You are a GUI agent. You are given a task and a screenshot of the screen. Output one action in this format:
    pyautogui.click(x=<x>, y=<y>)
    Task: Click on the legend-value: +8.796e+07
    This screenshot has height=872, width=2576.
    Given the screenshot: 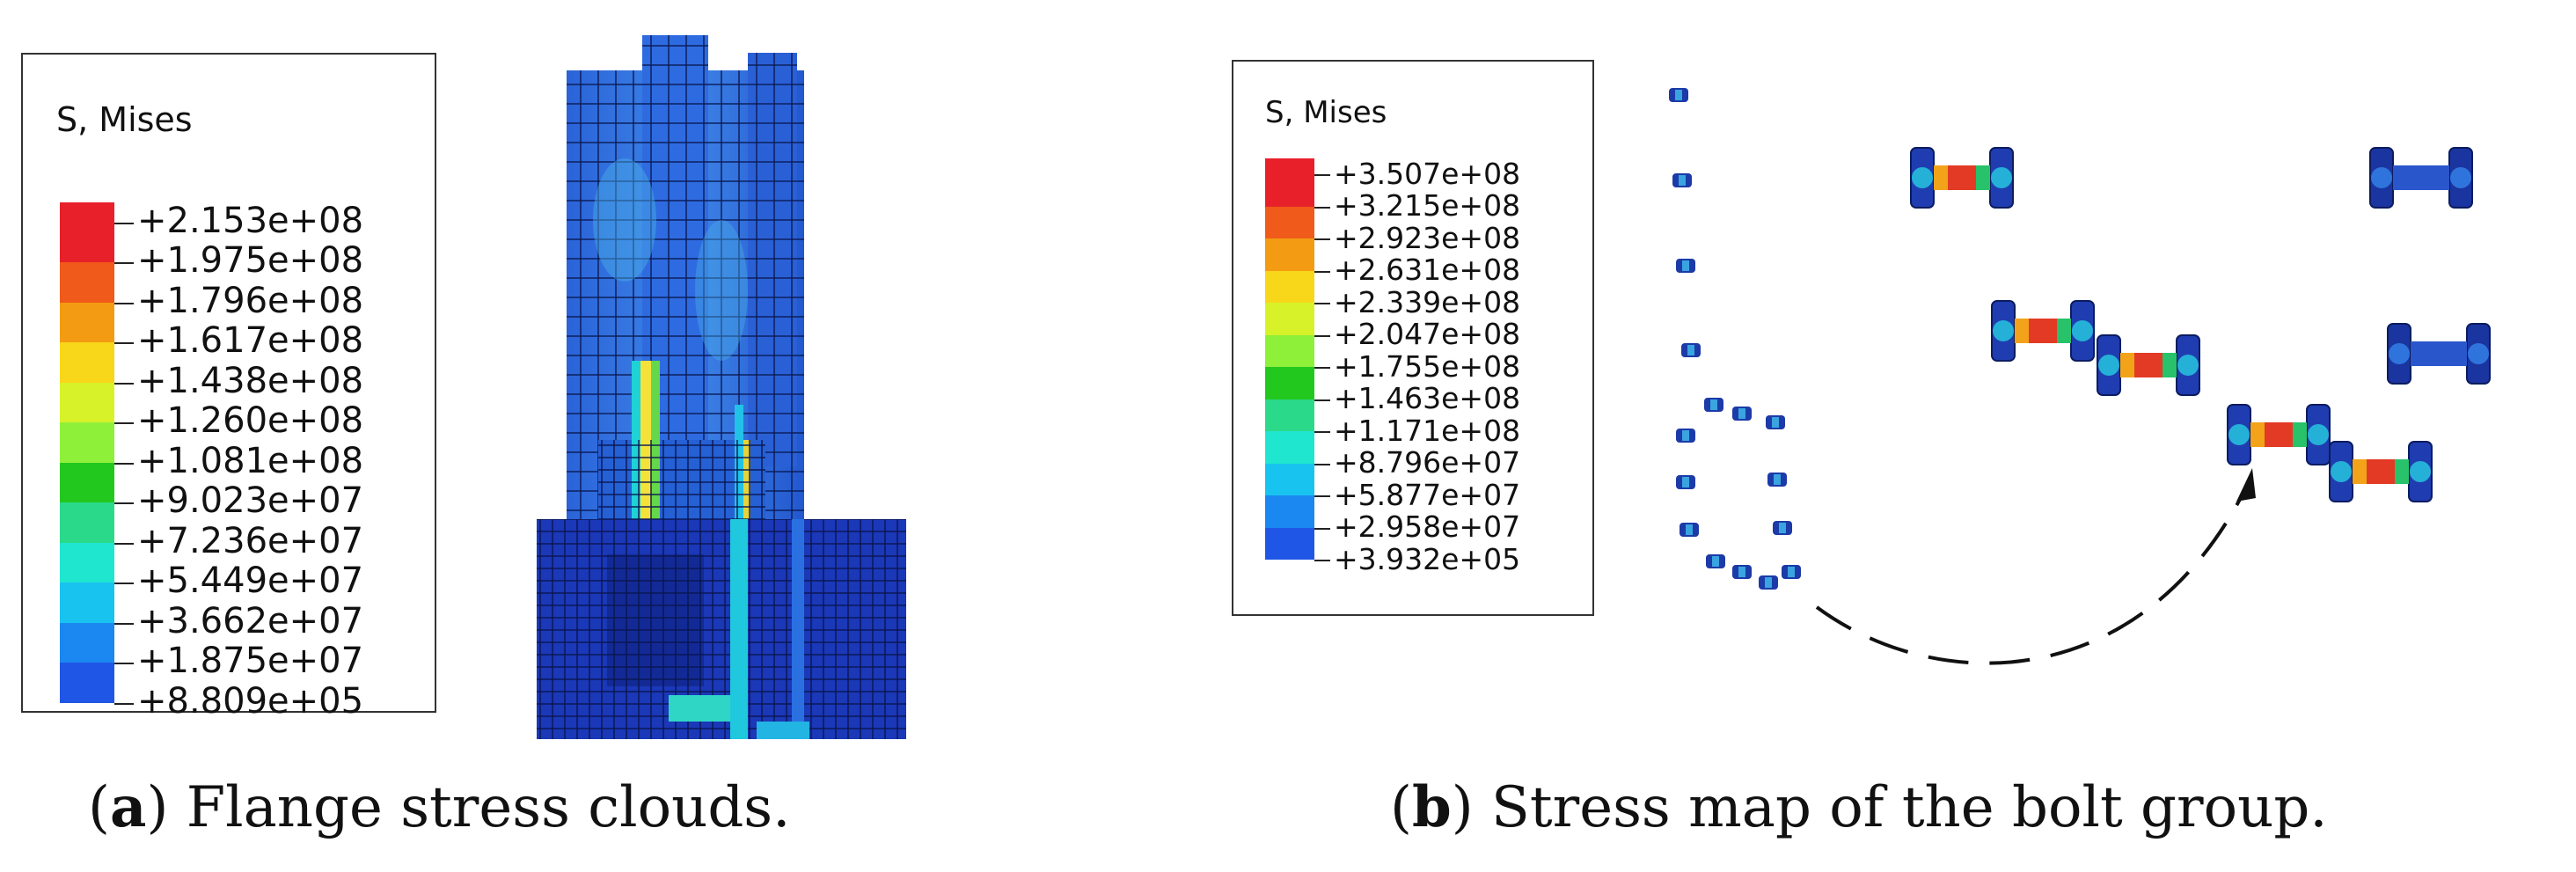 What is the action you would take?
    pyautogui.click(x=1427, y=463)
    